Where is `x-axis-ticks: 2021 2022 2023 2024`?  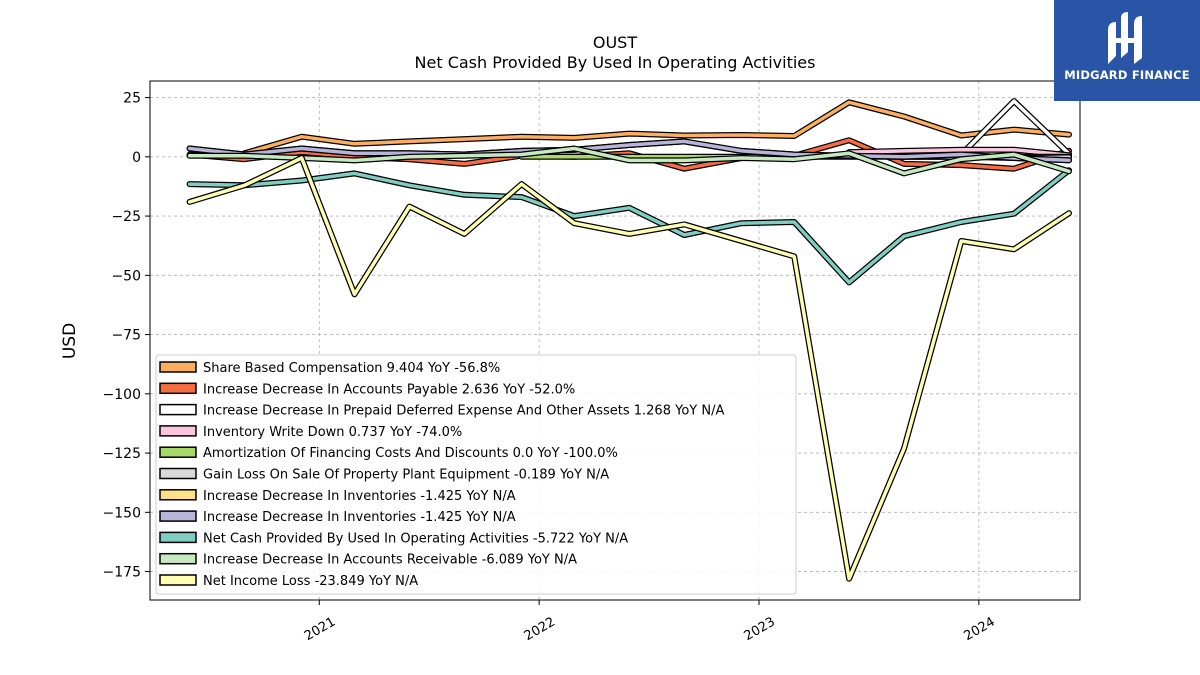
x-axis-ticks: 2021 2022 2023 2024 is located at coordinates (650, 622).